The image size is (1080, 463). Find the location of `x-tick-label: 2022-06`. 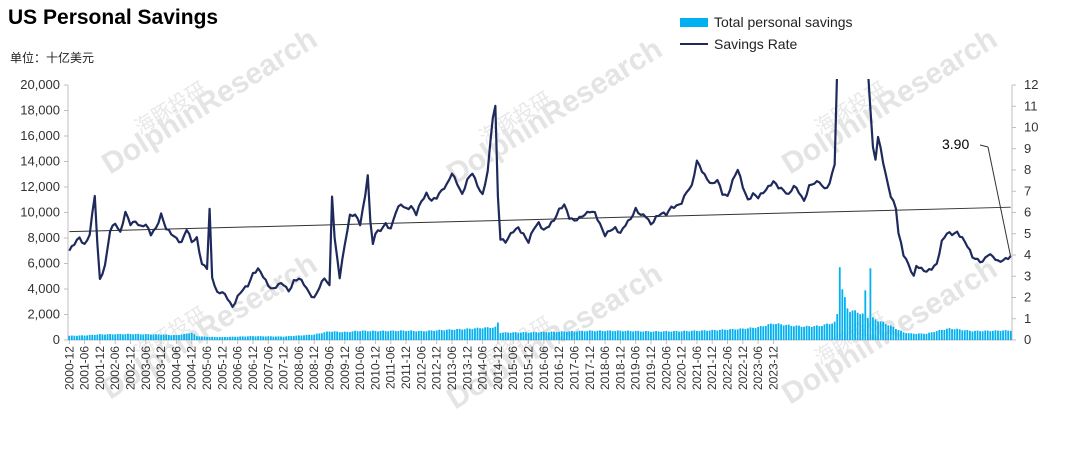

x-tick-label: 2022-06 is located at coordinates (728, 368).